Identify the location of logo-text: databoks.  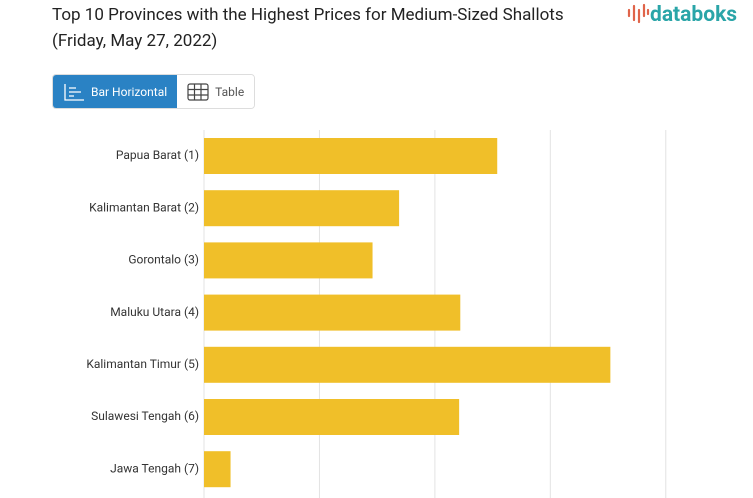
(694, 15).